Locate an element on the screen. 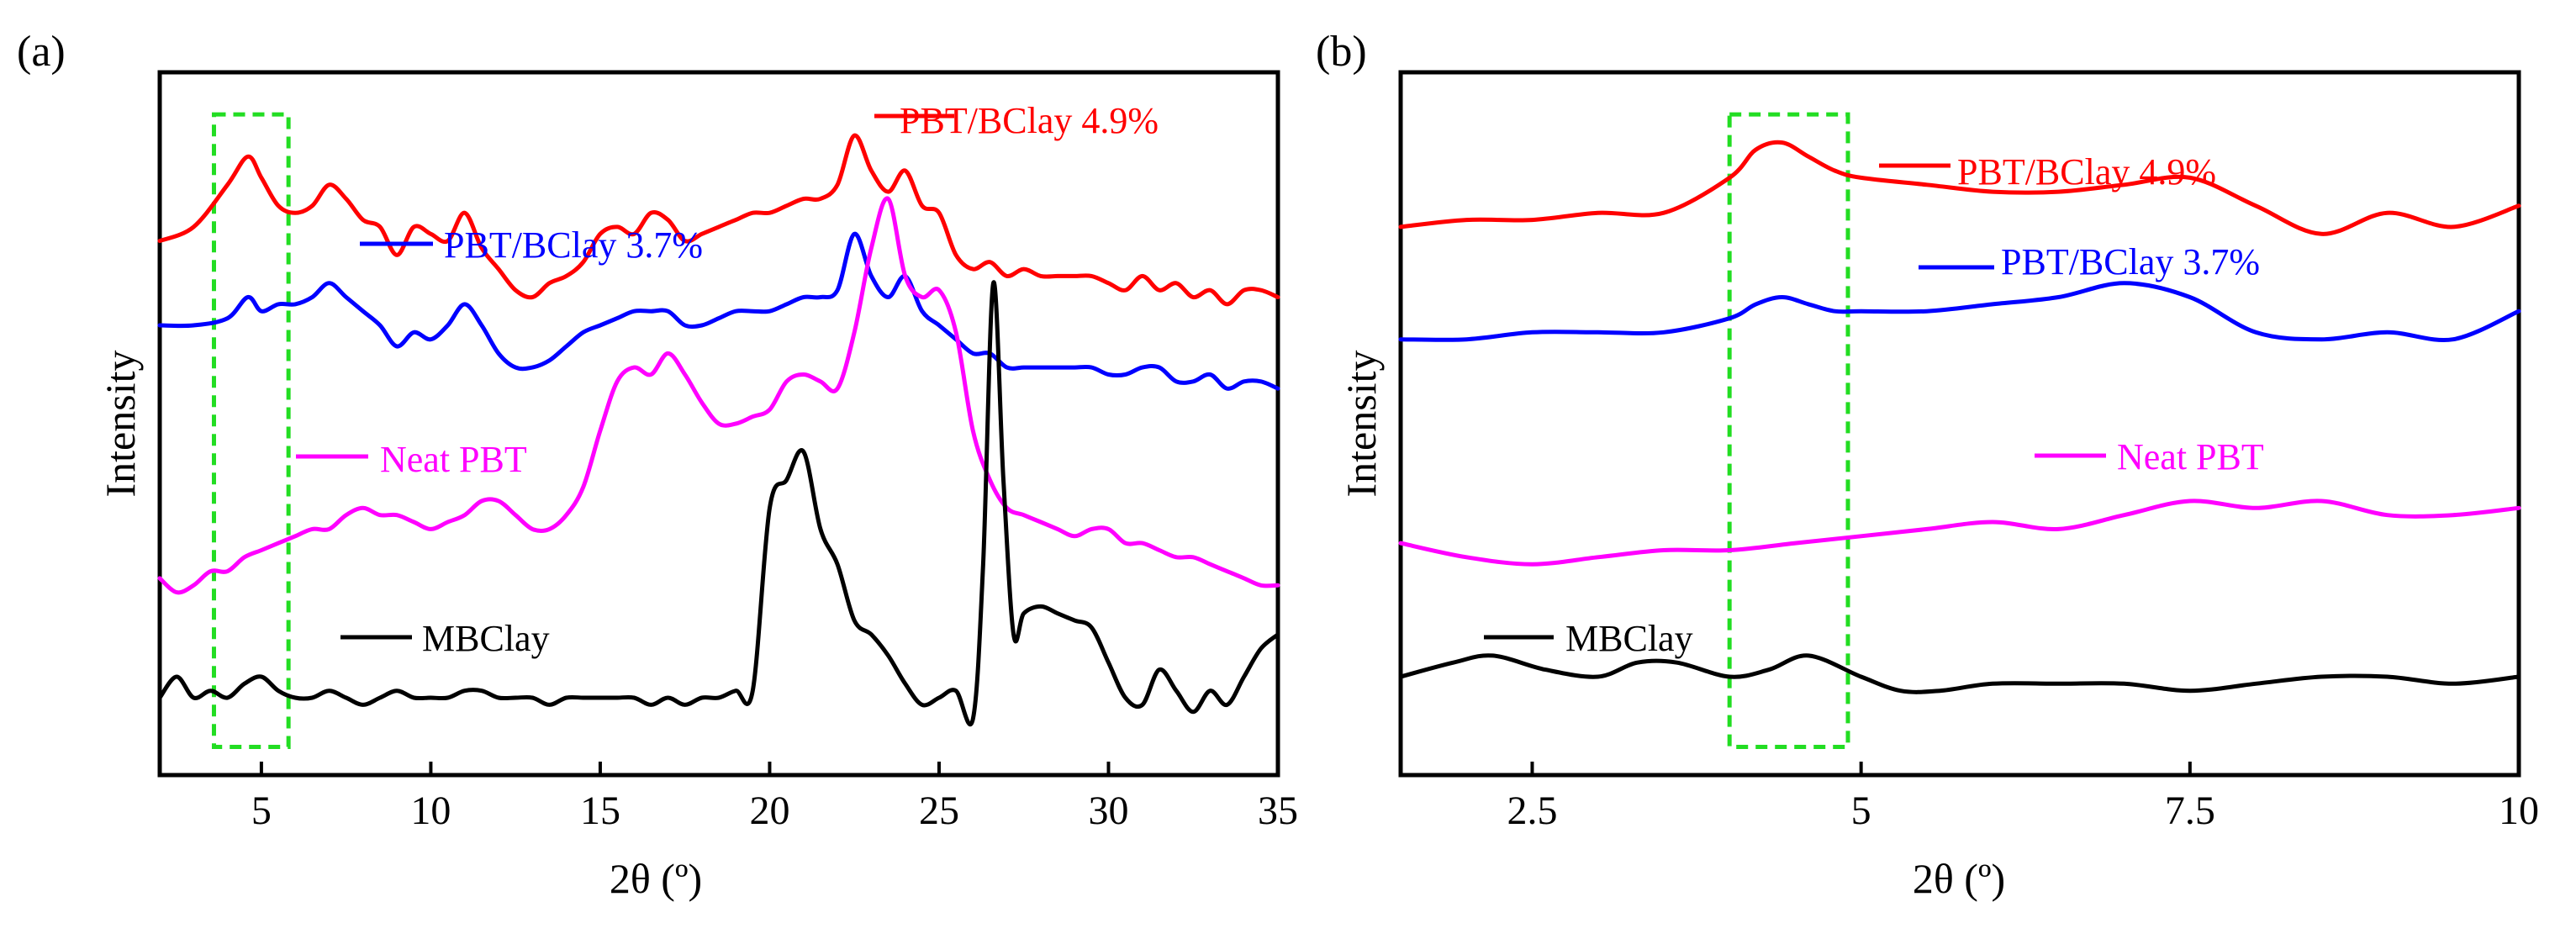  series-line-neat-pbt is located at coordinates (1959, 533).